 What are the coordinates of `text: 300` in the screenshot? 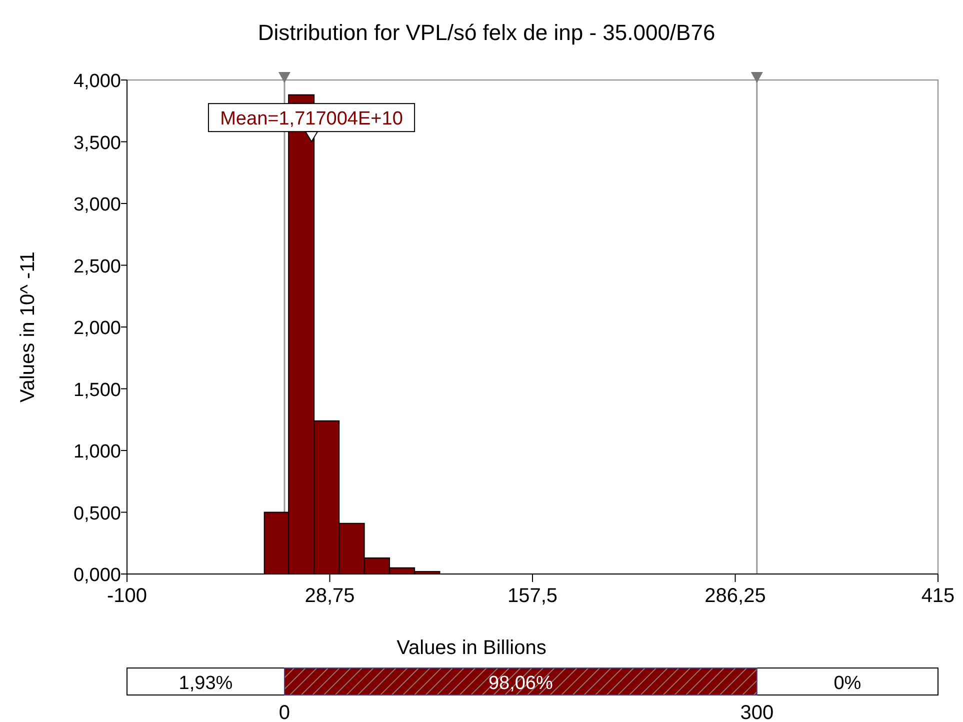 It's located at (757, 712).